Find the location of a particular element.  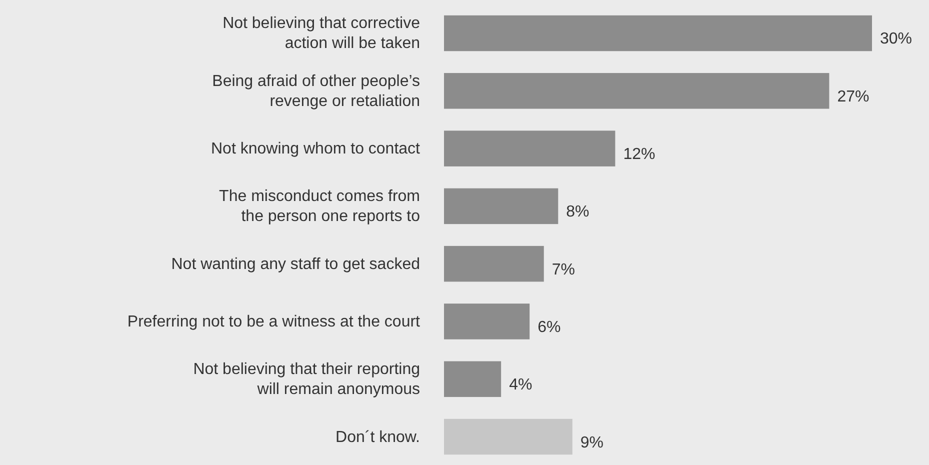

data-label: 9% is located at coordinates (592, 443).